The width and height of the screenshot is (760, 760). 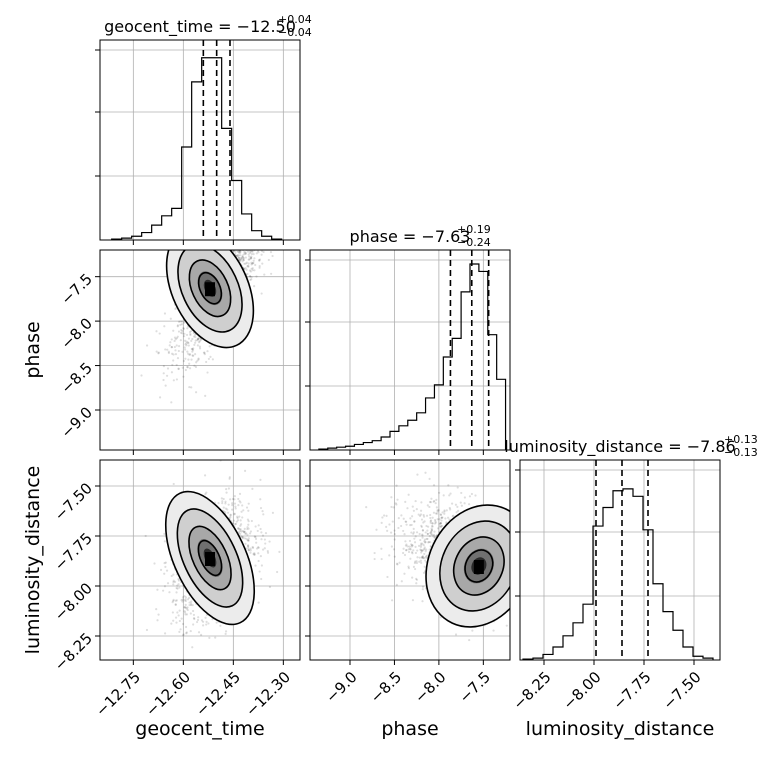 What do you see at coordinates (475, 687) in the screenshot?
I see `panel-2-xtick-label: −7.5` at bounding box center [475, 687].